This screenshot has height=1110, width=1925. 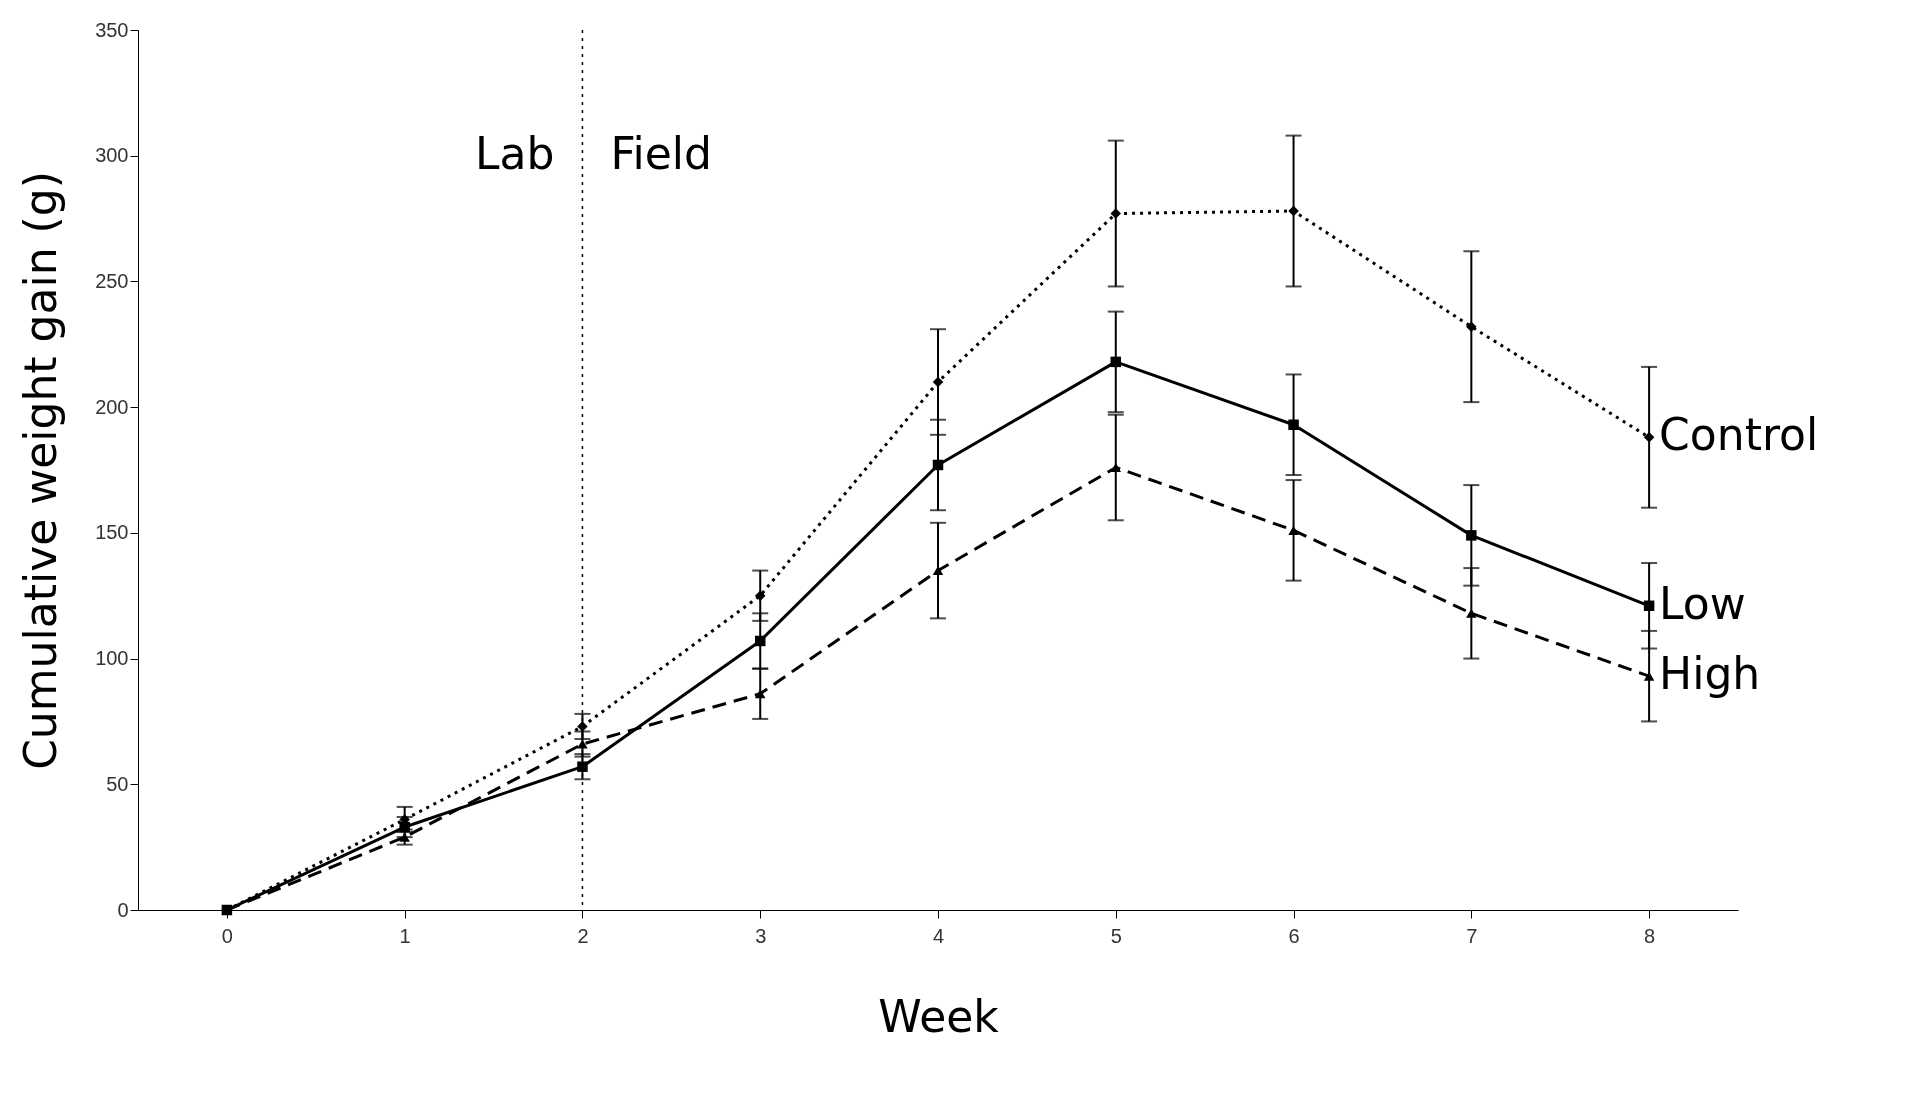 I want to click on y-tick-label: 250, so click(x=112, y=280).